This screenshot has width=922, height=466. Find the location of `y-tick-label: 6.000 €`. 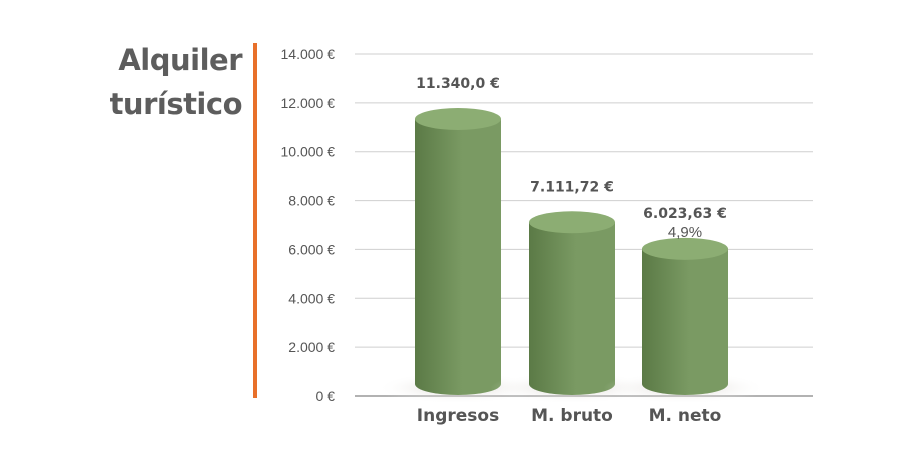

y-tick-label: 6.000 € is located at coordinates (311, 249).